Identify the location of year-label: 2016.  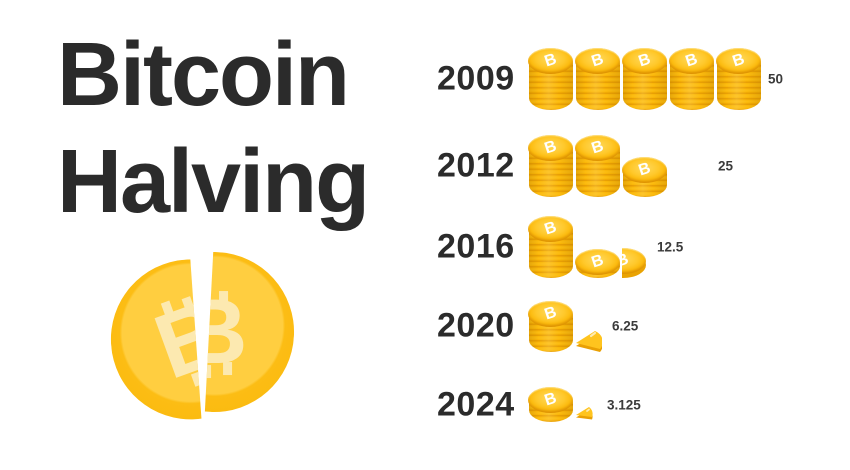
(476, 246).